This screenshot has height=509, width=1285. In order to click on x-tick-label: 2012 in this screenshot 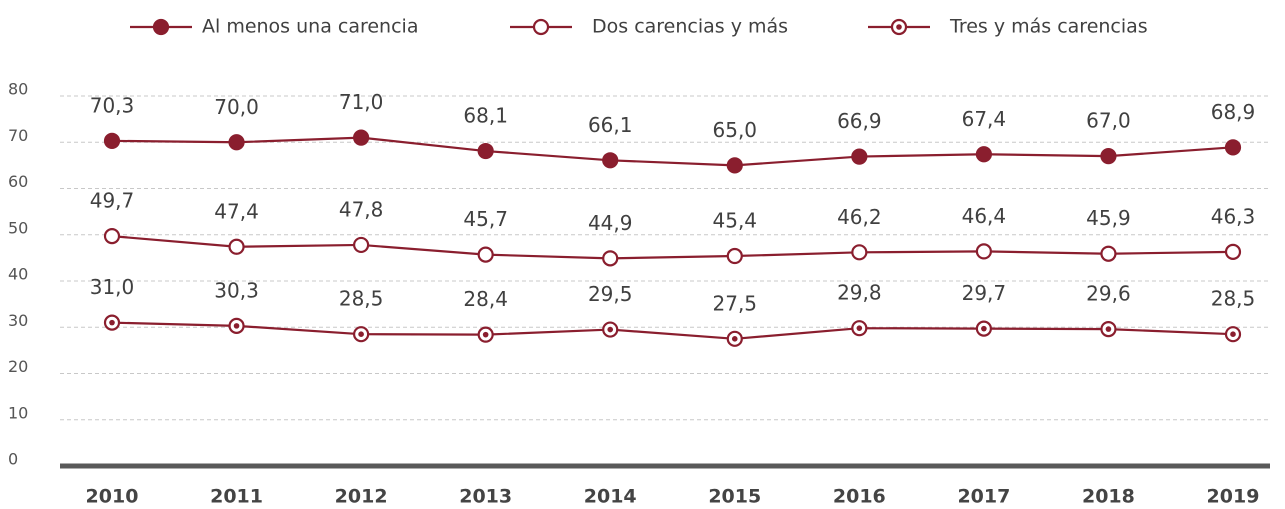, I will do `click(361, 497)`.